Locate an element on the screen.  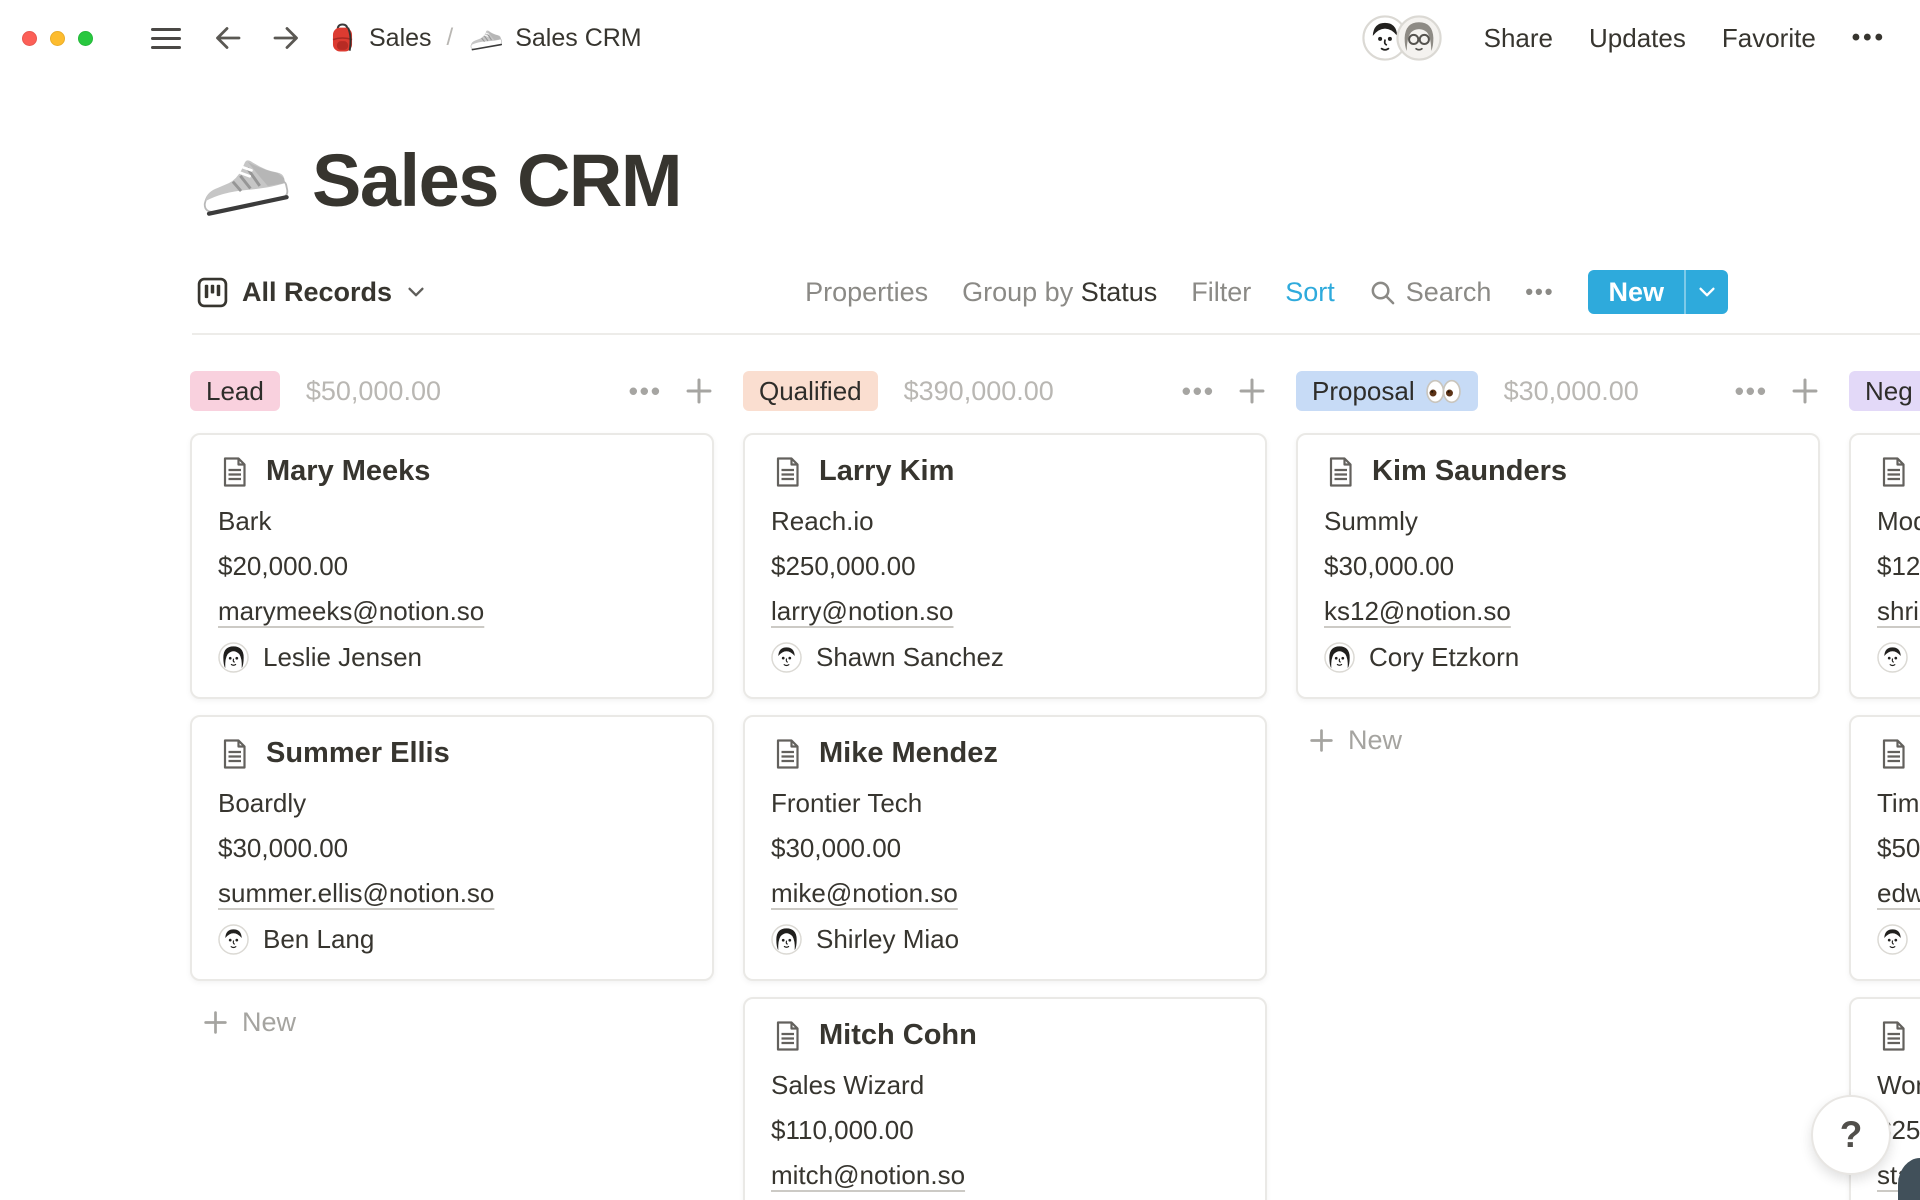
column-header: Neg ••• is located at coordinates (1884, 391).